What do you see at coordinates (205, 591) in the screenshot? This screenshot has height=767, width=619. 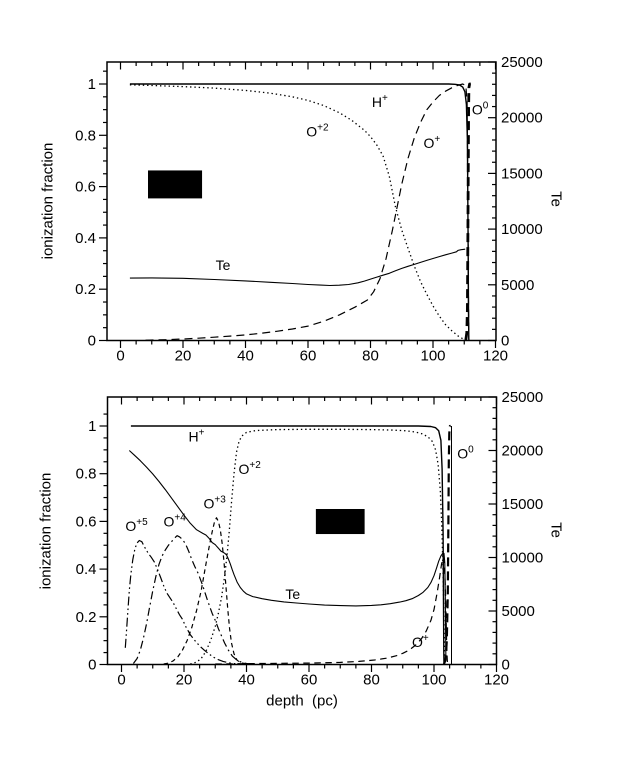 I see `bottom-curve-O+3` at bounding box center [205, 591].